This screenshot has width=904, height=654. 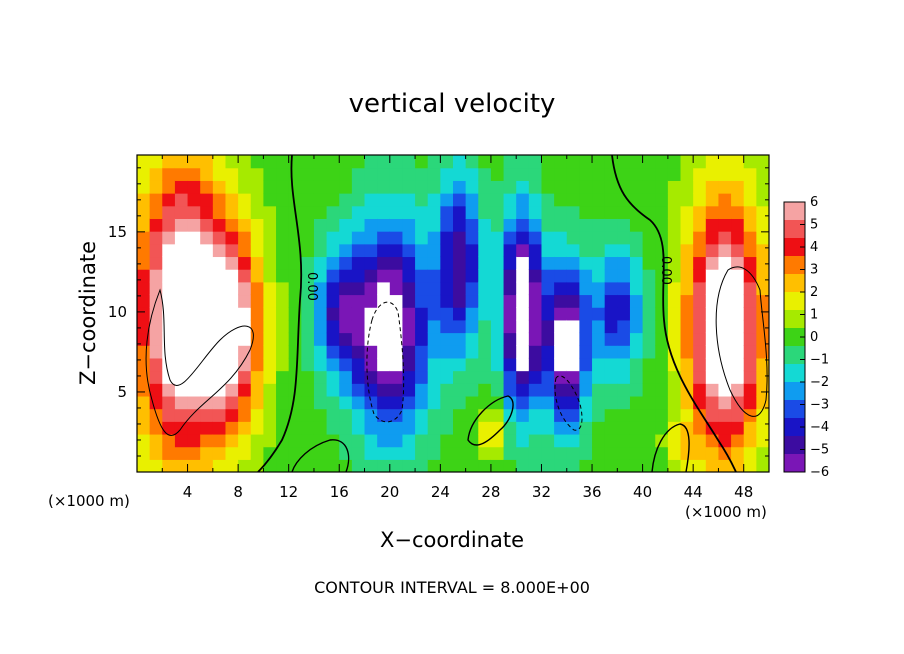 I want to click on x-tick-label: 40, so click(x=642, y=492).